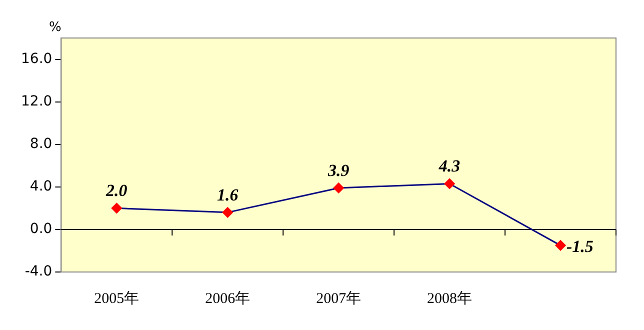 This screenshot has width=644, height=330. What do you see at coordinates (41, 144) in the screenshot?
I see `y-tick-label: 8.0` at bounding box center [41, 144].